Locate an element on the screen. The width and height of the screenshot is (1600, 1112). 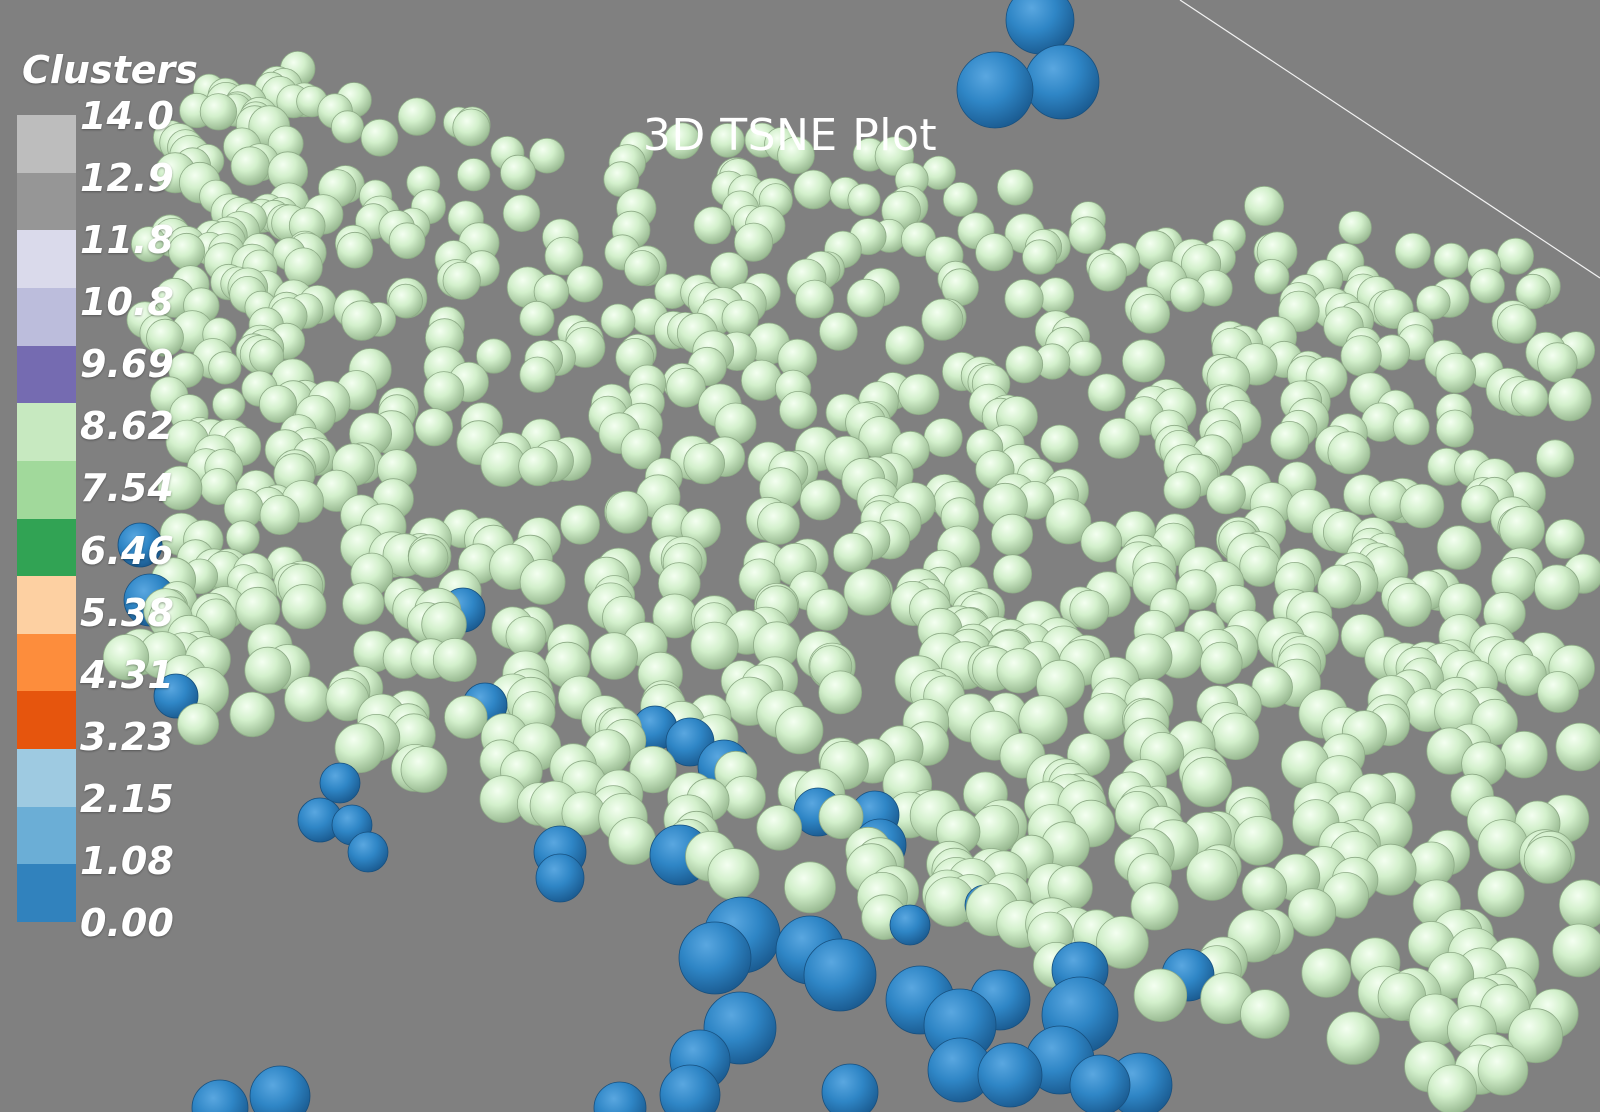
legend-tick-label: 11.8 is located at coordinates (127, 240).